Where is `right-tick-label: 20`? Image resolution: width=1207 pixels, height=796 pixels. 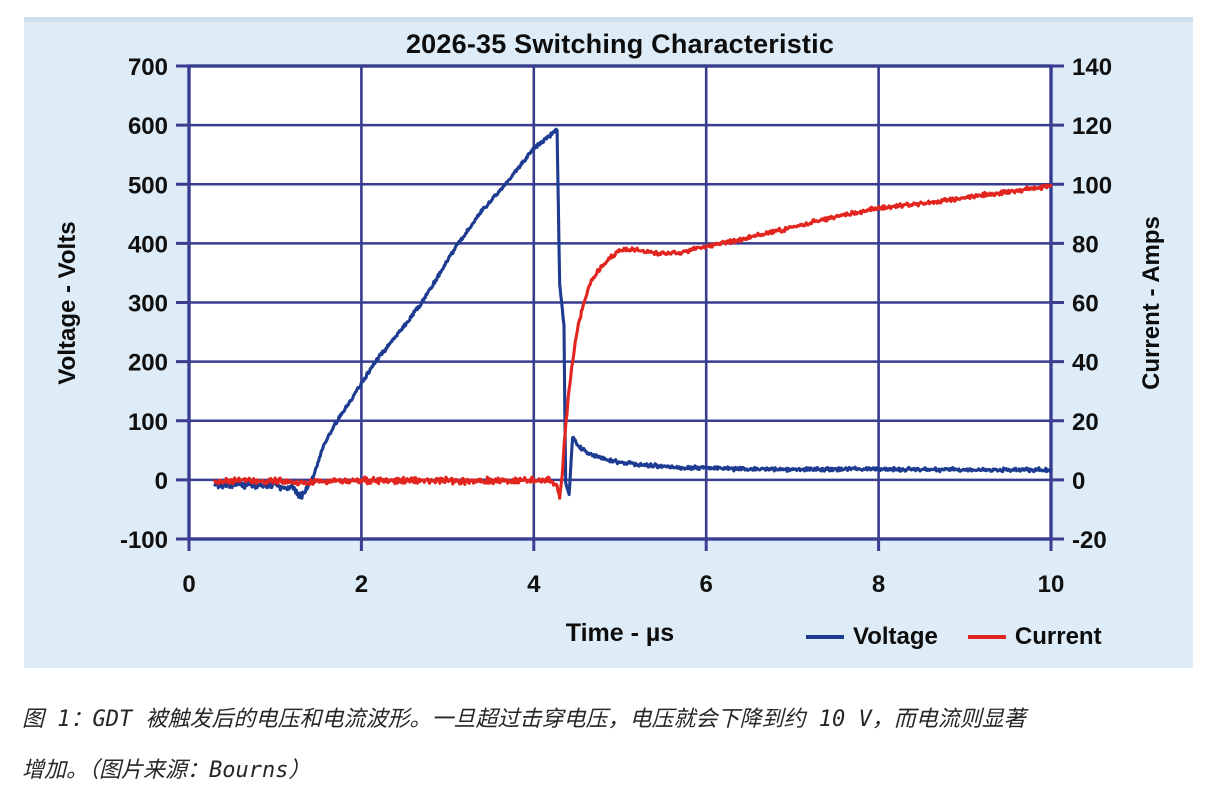 right-tick-label: 20 is located at coordinates (1085, 422).